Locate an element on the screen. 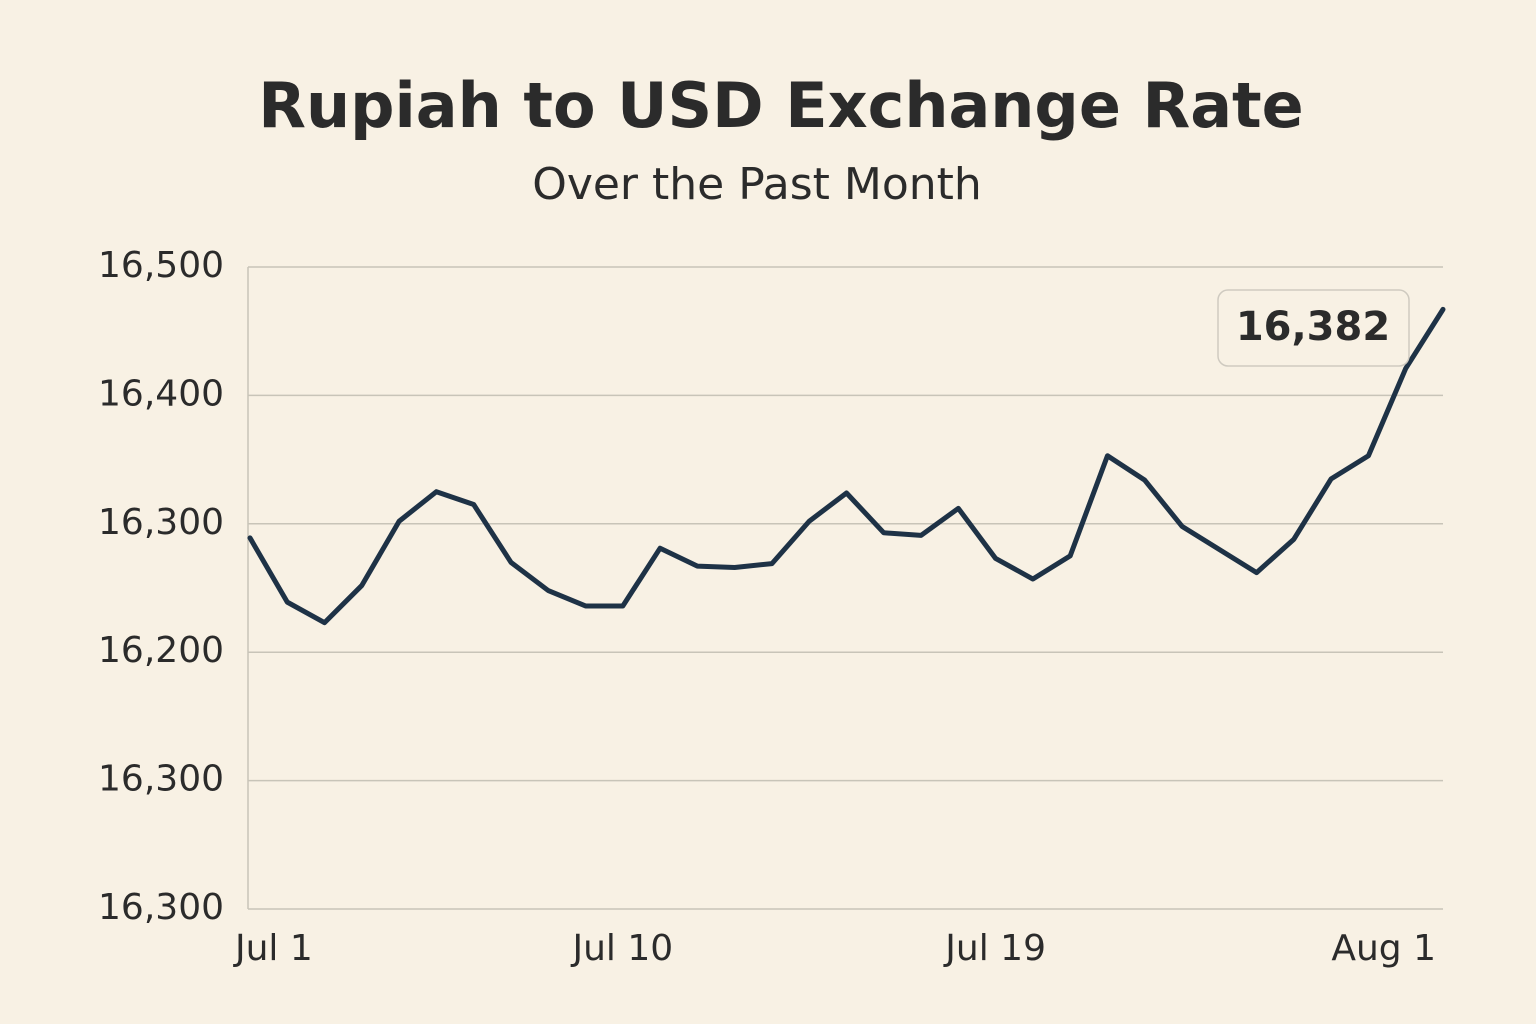 The image size is (1536, 1024). y-tick-label: 16,500 is located at coordinates (161, 265).